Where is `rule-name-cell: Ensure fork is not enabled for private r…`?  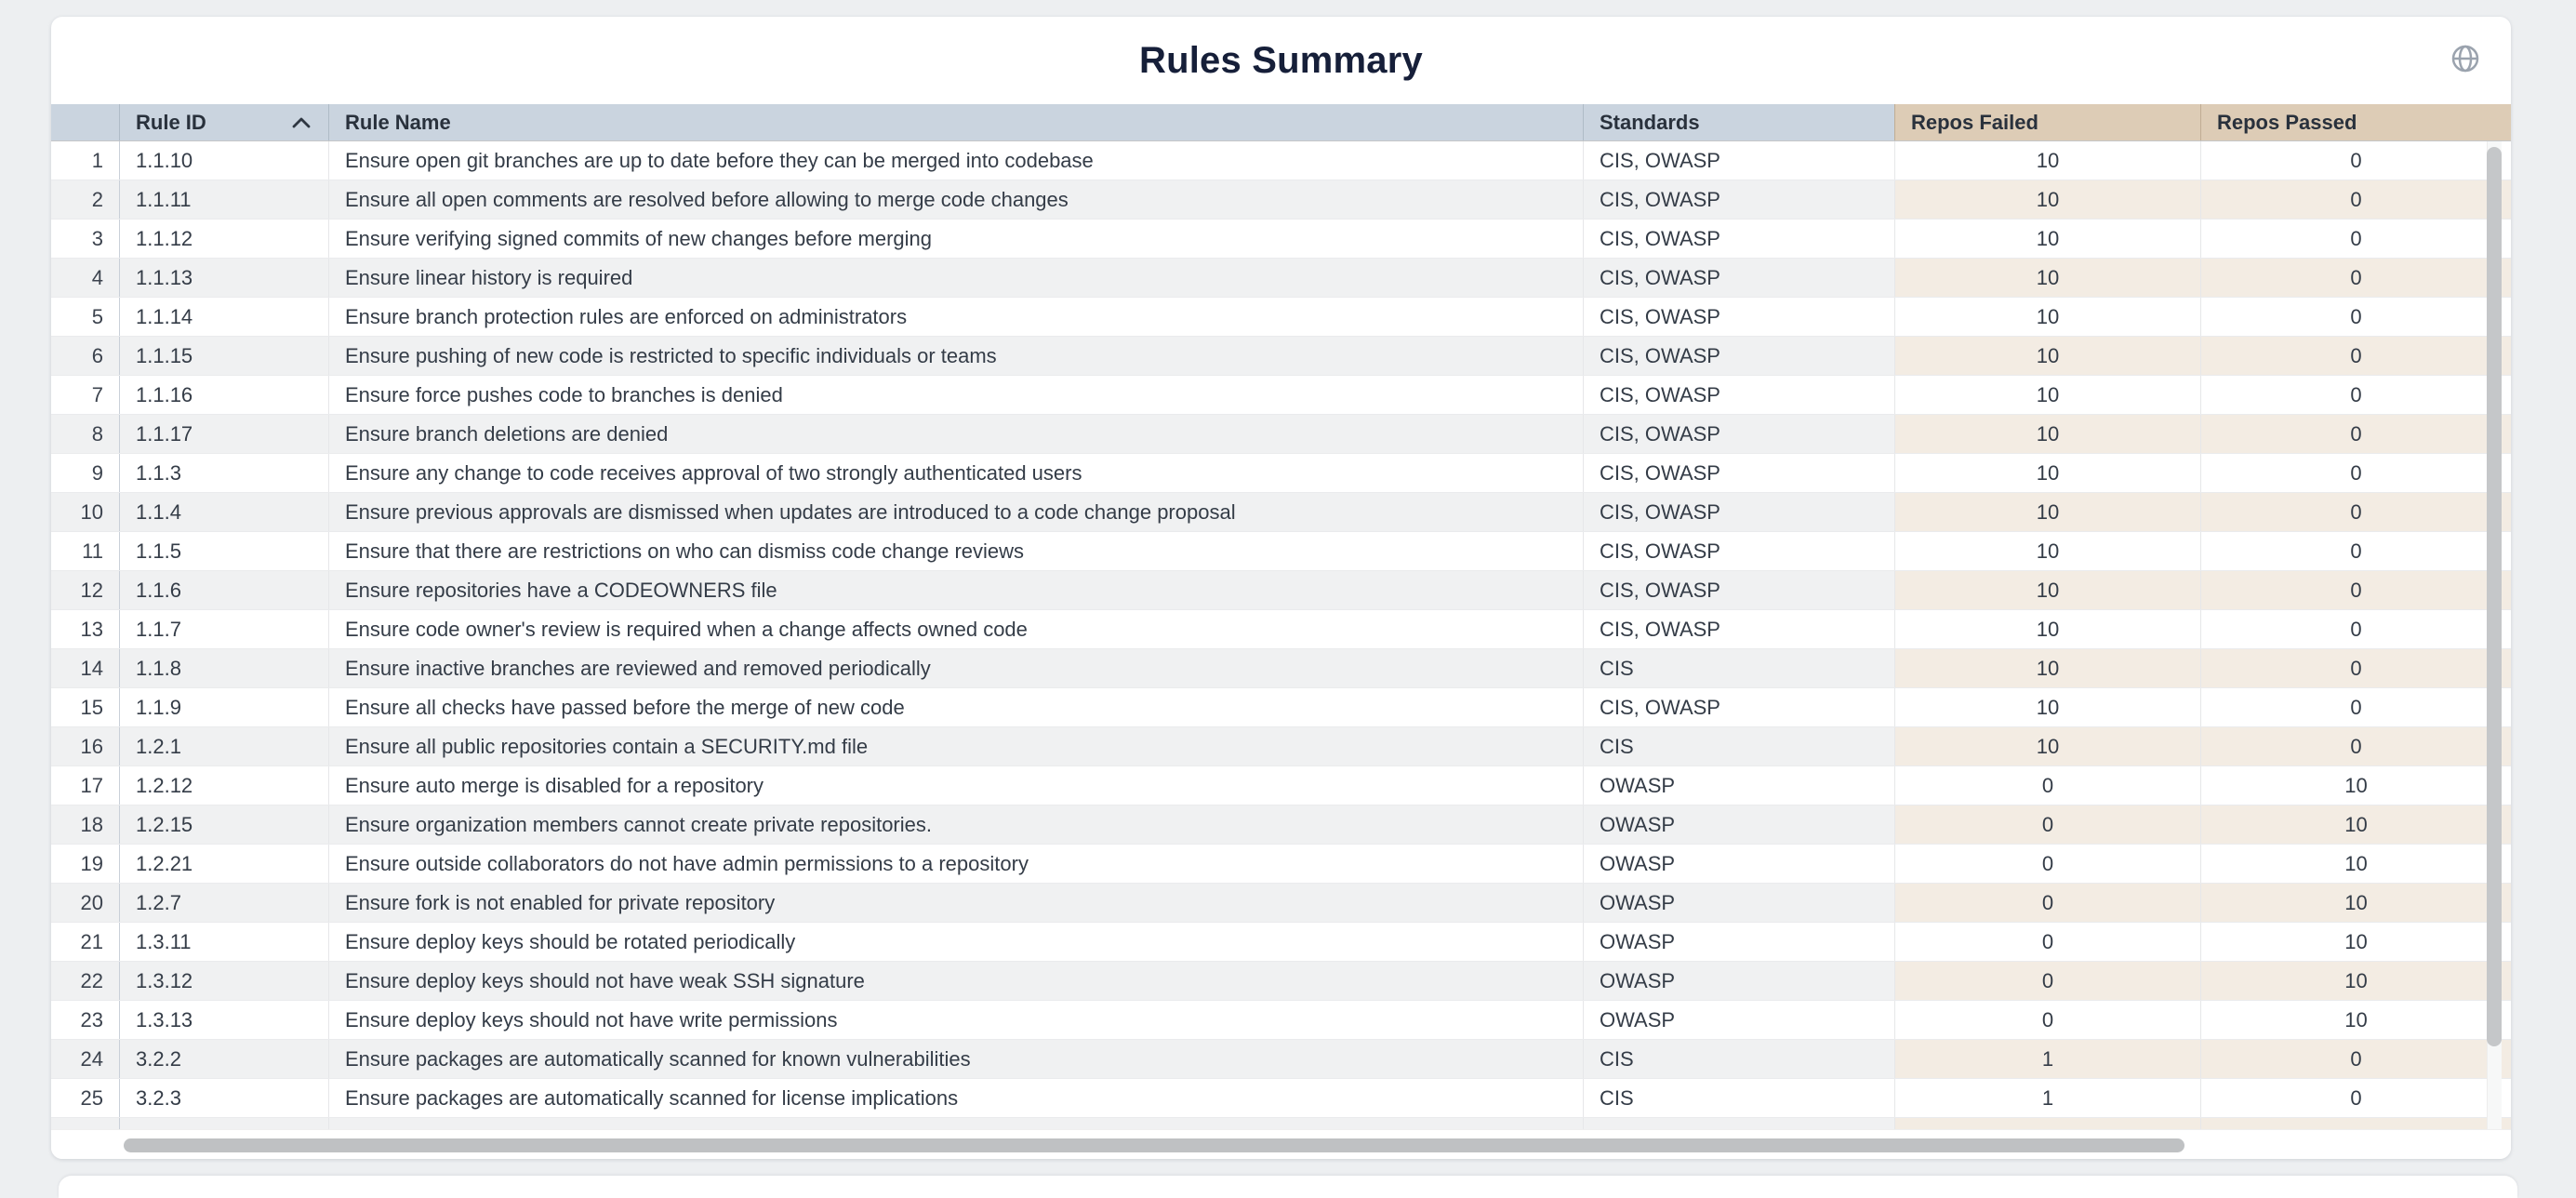
rule-name-cell: Ensure fork is not enabled for private r… is located at coordinates (955, 903).